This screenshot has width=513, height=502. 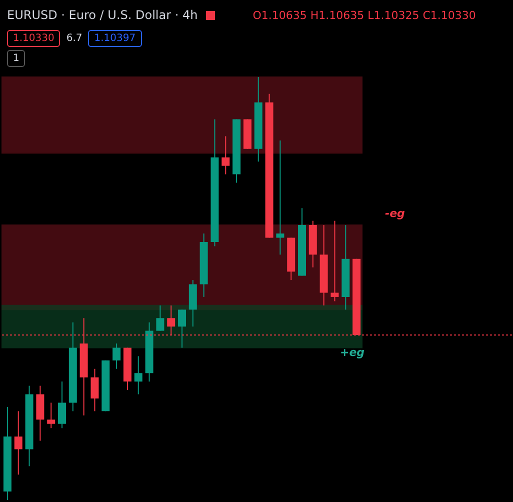 What do you see at coordinates (16, 58) in the screenshot?
I see `text: 1` at bounding box center [16, 58].